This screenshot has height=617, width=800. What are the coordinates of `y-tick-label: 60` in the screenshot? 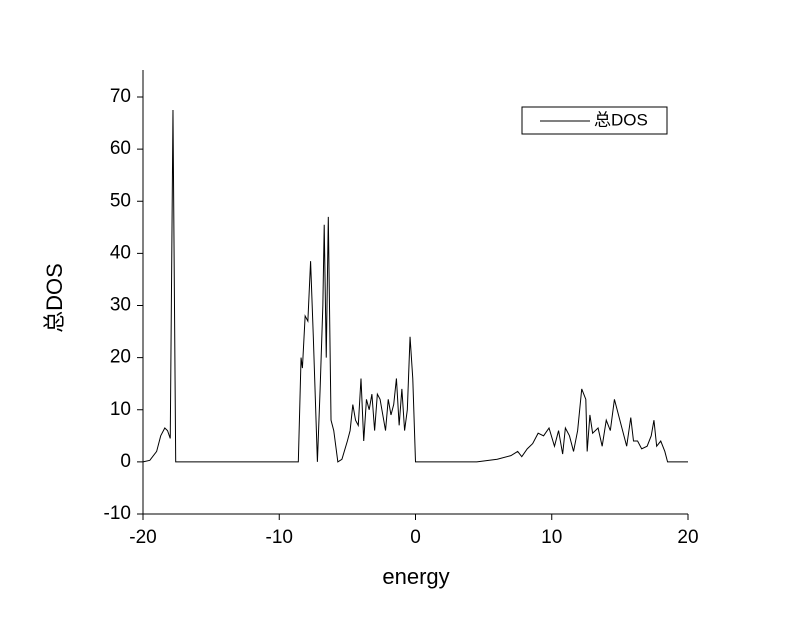 It's located at (120, 148).